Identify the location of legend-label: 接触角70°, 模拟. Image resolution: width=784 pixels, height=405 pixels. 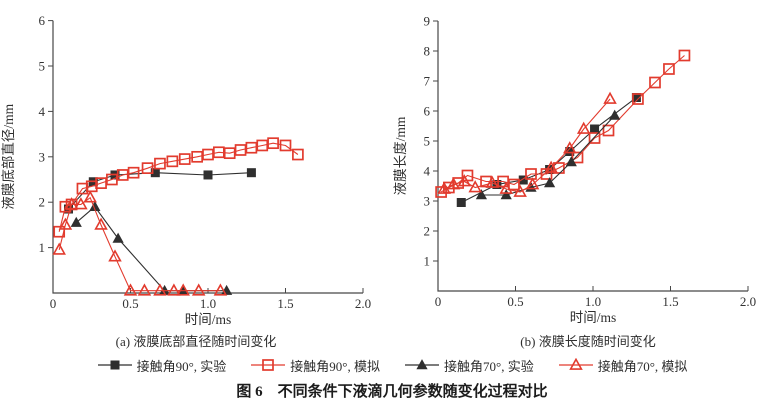
(642, 366).